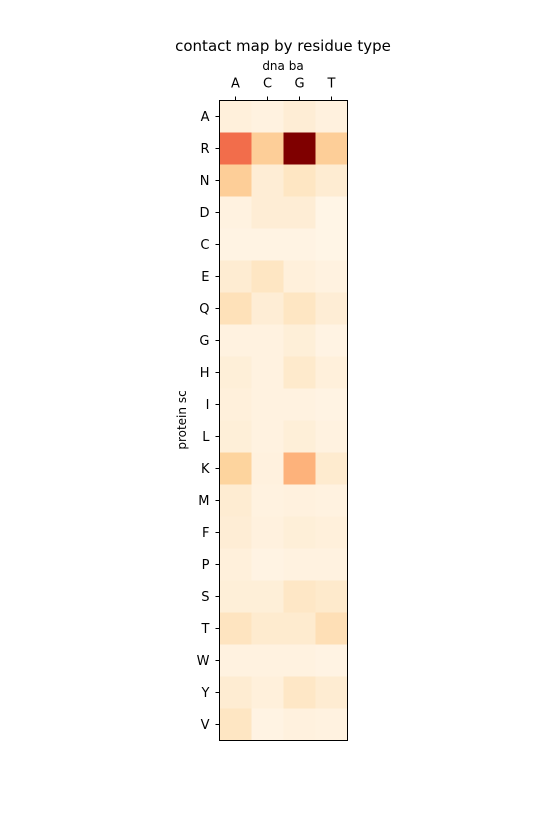 The height and width of the screenshot is (831, 552). I want to click on heatmap-cell-T-A, so click(235, 628).